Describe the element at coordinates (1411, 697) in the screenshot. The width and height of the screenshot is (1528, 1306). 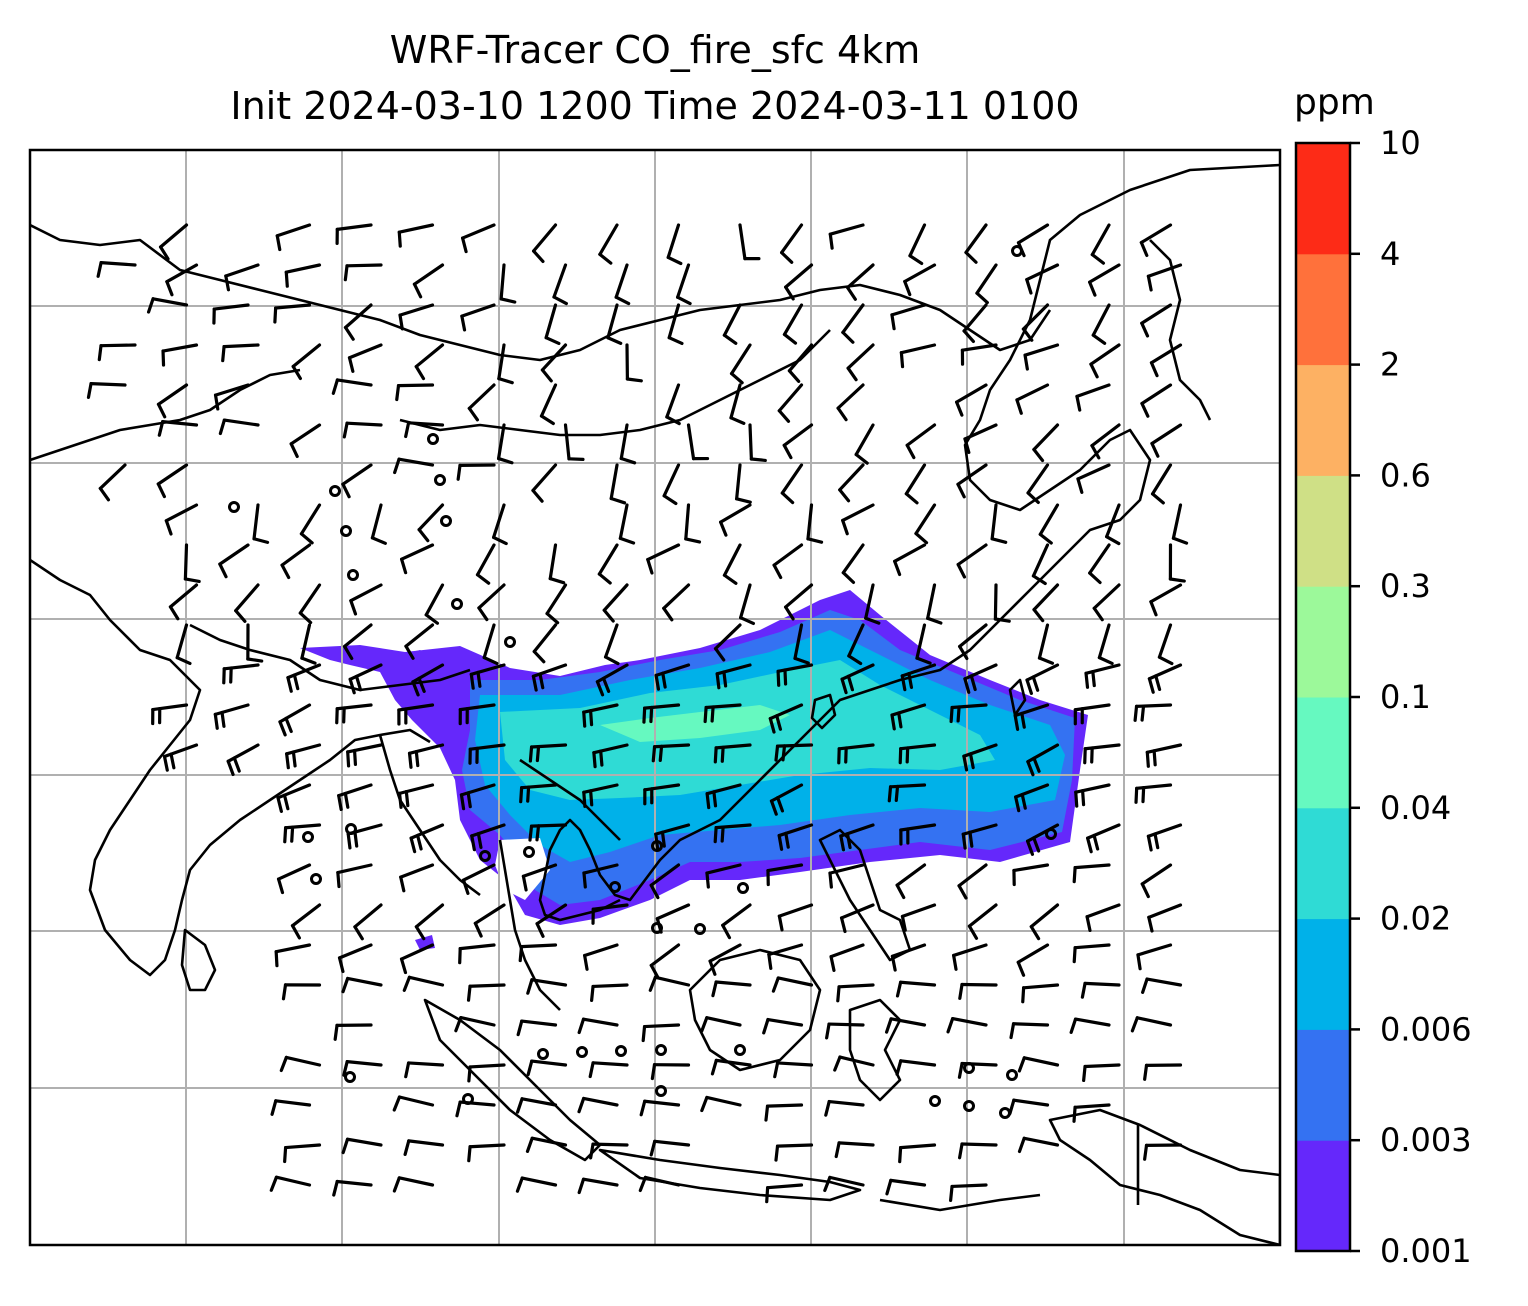
I see `colorbar-ticks: 0.001 0.003 0.006 0.02 0.04 0.1 0.3 0.6 2 4 10` at that location.